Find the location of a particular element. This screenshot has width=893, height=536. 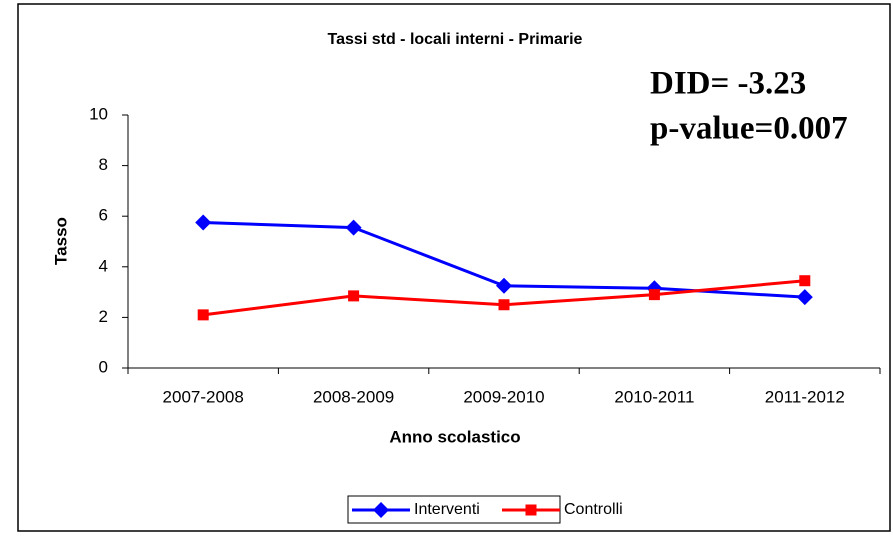

chart-title: Tassi std - locali interni - Primarie is located at coordinates (455, 39).